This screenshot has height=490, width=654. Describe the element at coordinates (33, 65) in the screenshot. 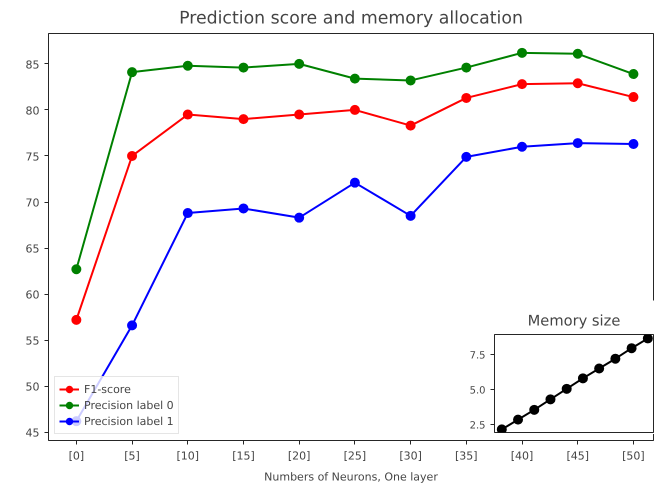

I see `y-tick-label: 85` at that location.